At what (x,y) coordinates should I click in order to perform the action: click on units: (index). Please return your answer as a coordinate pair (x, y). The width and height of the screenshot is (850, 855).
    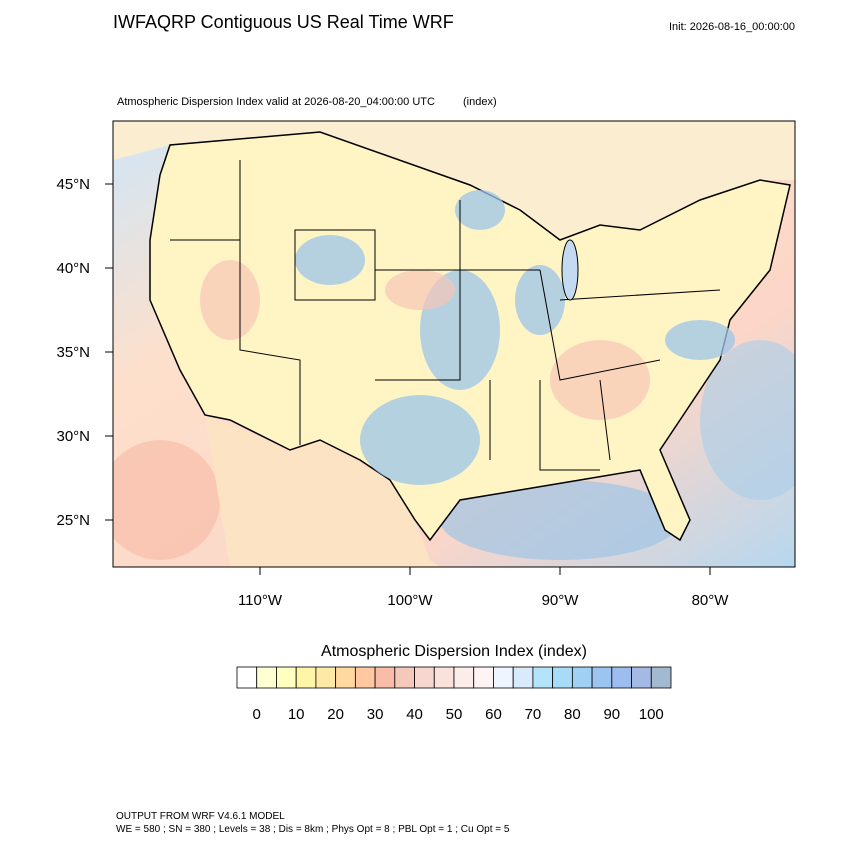
    Looking at the image, I should click on (480, 102).